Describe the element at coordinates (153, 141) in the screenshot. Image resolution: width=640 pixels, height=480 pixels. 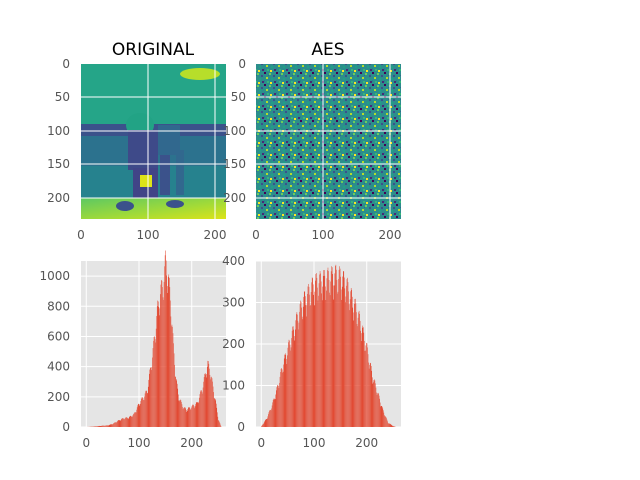
I see `original-image` at that location.